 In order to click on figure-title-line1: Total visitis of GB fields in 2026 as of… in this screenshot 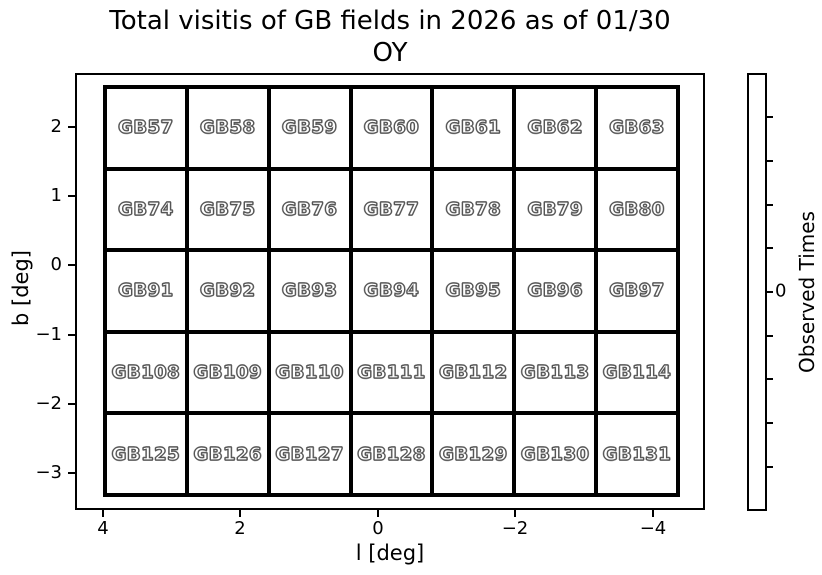, I will do `click(390, 21)`.